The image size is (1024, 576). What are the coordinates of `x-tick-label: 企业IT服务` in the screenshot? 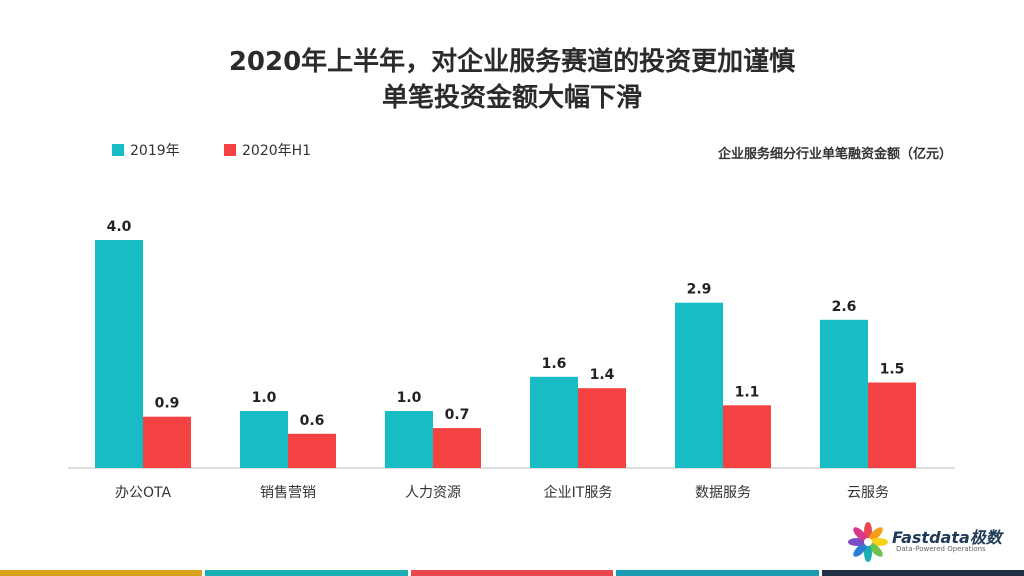 It's located at (578, 492).